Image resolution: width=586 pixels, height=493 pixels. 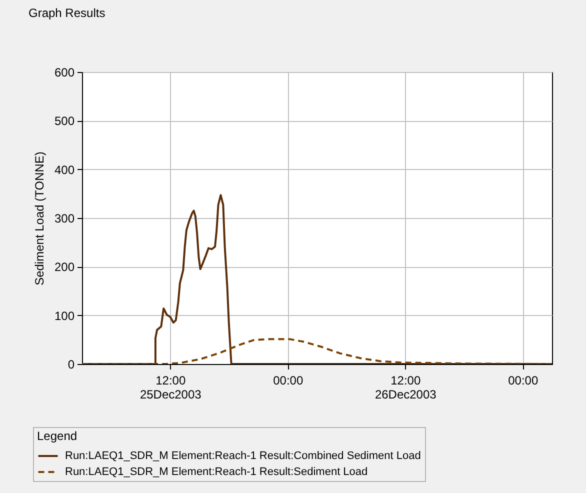 I want to click on y-tick-label: 300, so click(x=64, y=219).